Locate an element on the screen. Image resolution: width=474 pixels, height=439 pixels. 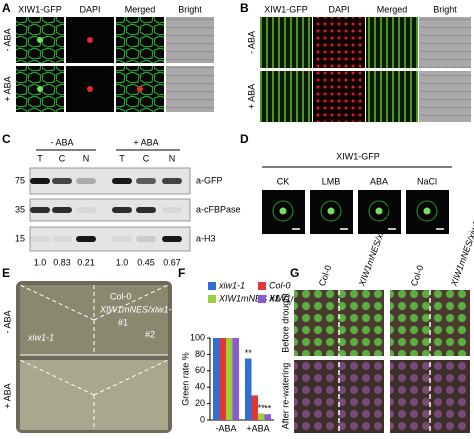
legend-label: XIW1mNES #1 is located at coordinates (249, 298).